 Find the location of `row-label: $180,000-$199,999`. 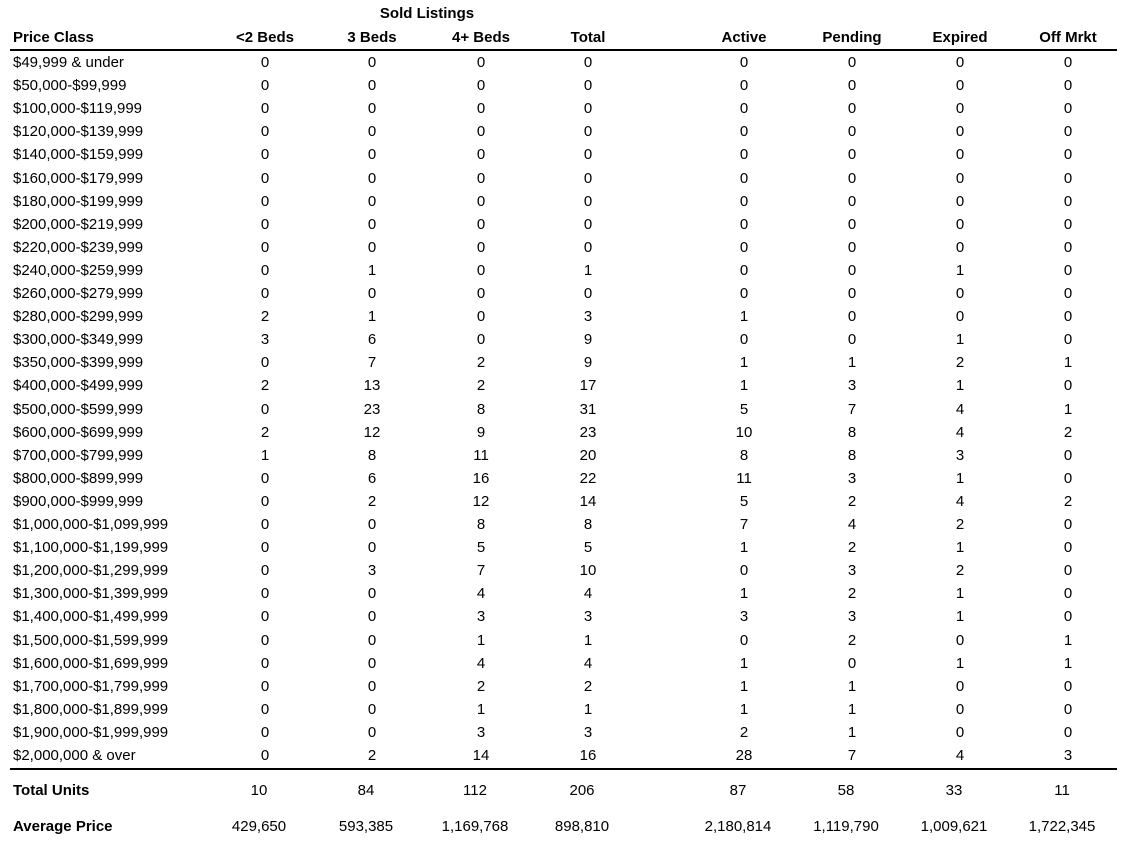

row-label: $180,000-$199,999 is located at coordinates (78, 201).